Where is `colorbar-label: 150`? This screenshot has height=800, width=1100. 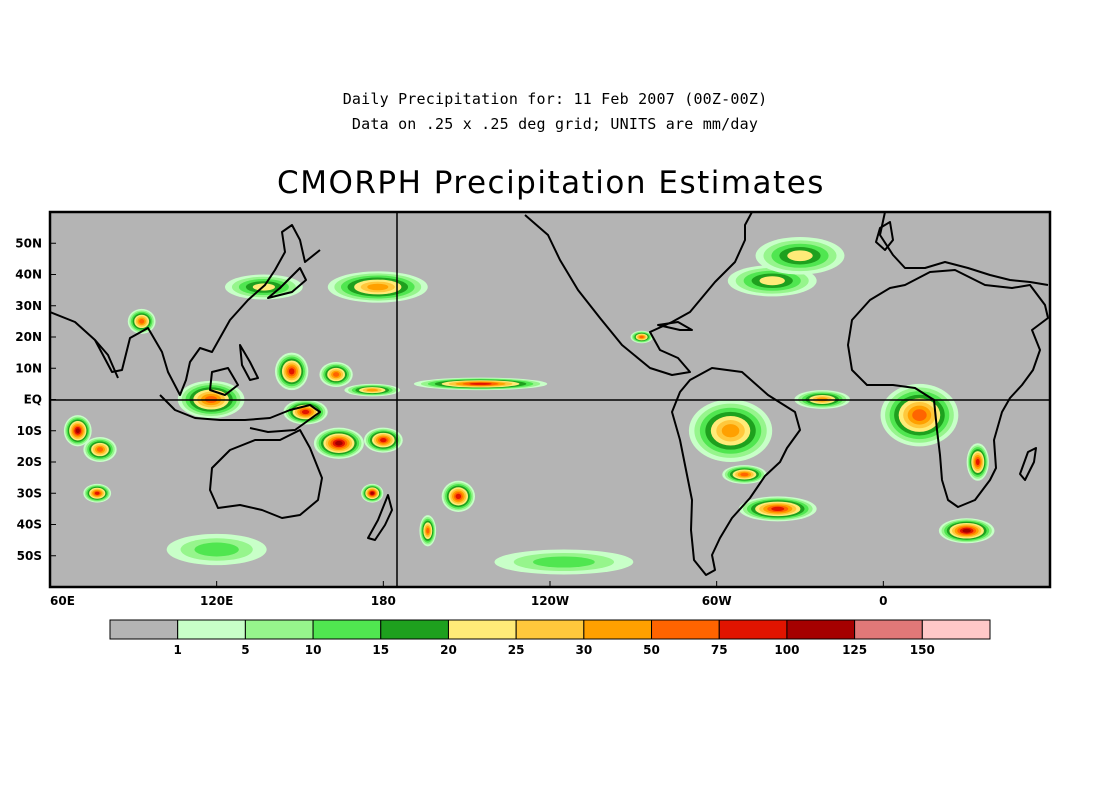 colorbar-label: 150 is located at coordinates (922, 650).